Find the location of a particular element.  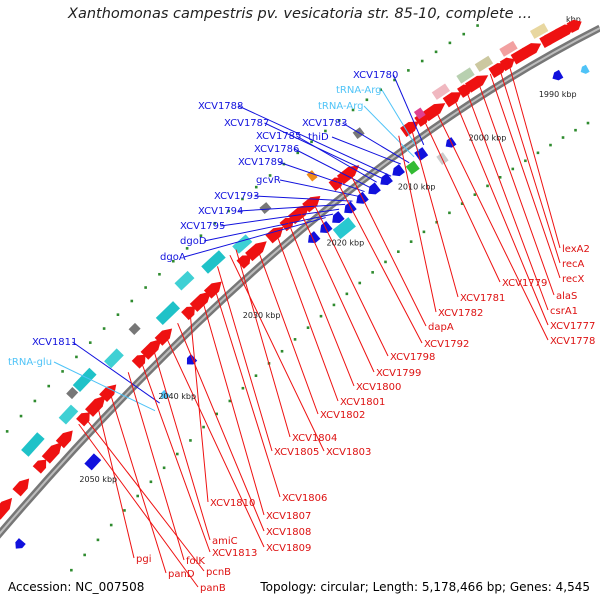

upper-gene-label: tRNA-Arg is located at coordinates (340, 106).